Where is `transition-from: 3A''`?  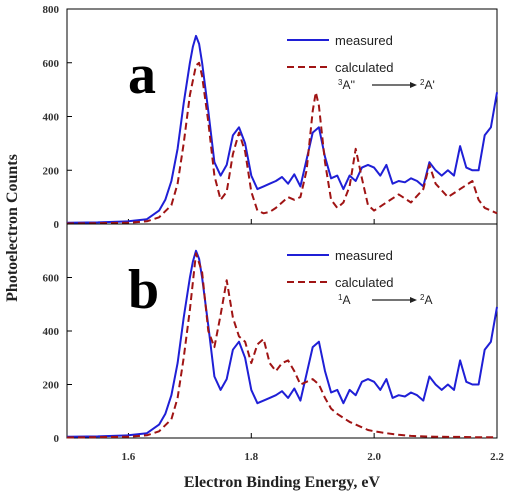
transition-from: 3A'' is located at coordinates (346, 85).